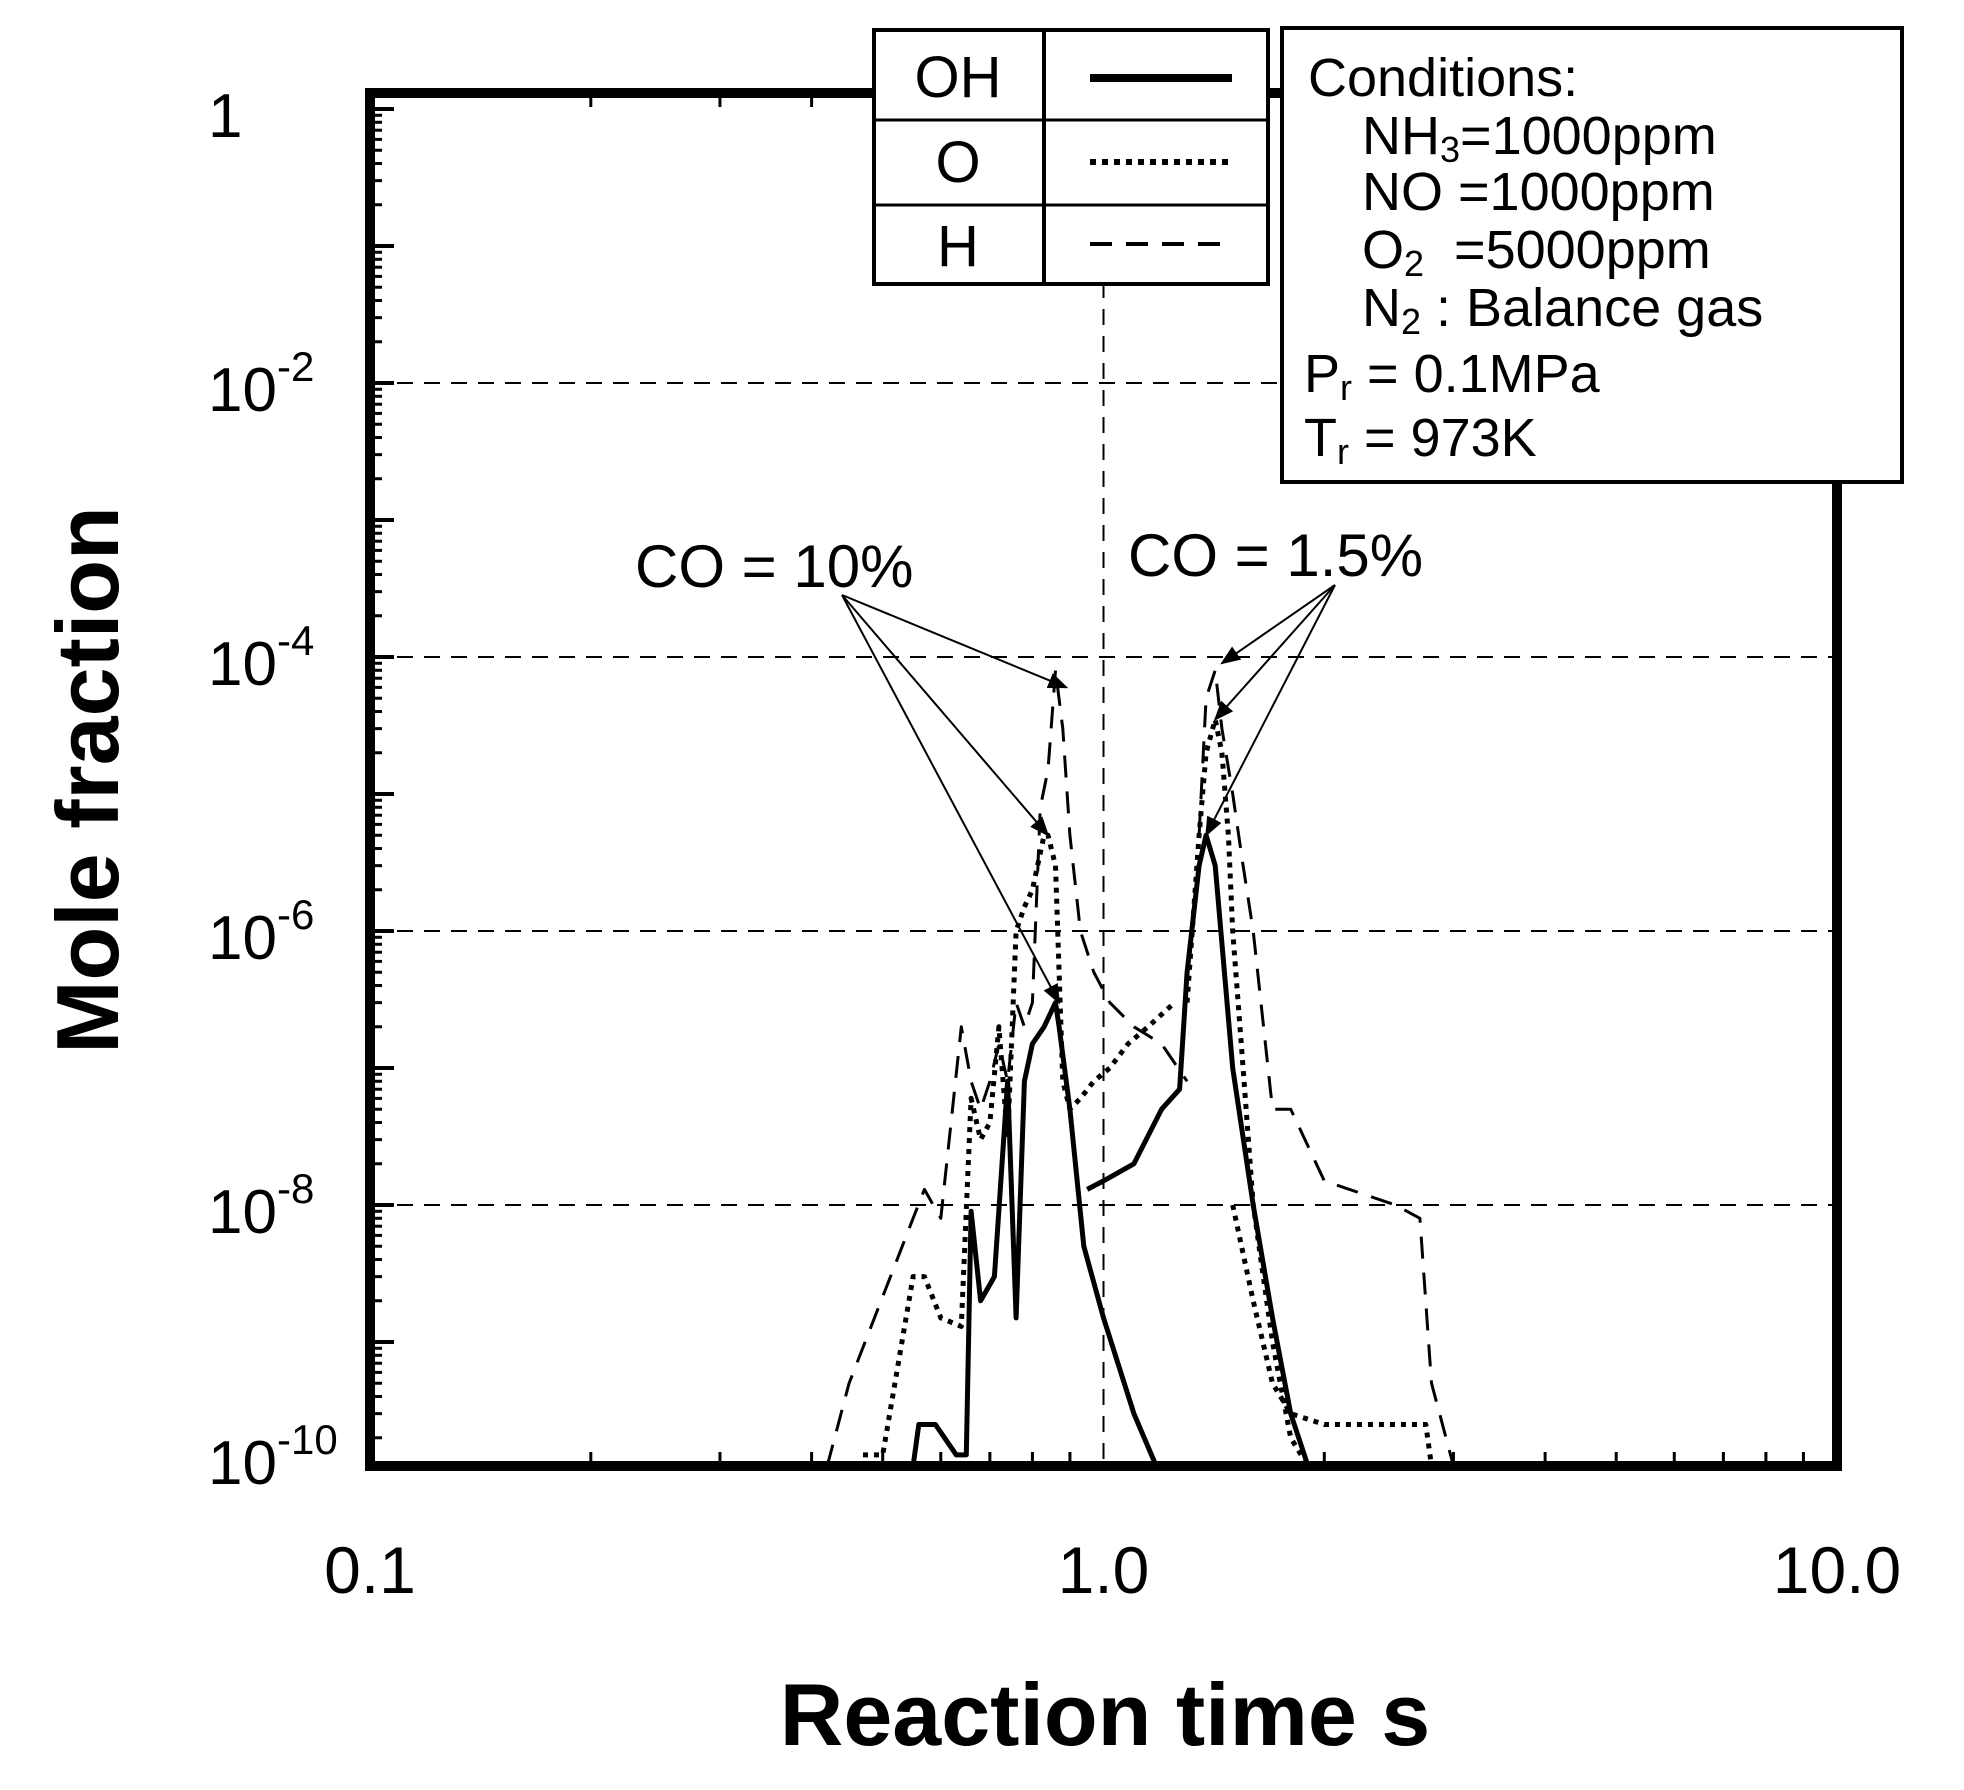  What do you see at coordinates (1837, 1570) in the screenshot?
I see `x-tick-label: 10.0` at bounding box center [1837, 1570].